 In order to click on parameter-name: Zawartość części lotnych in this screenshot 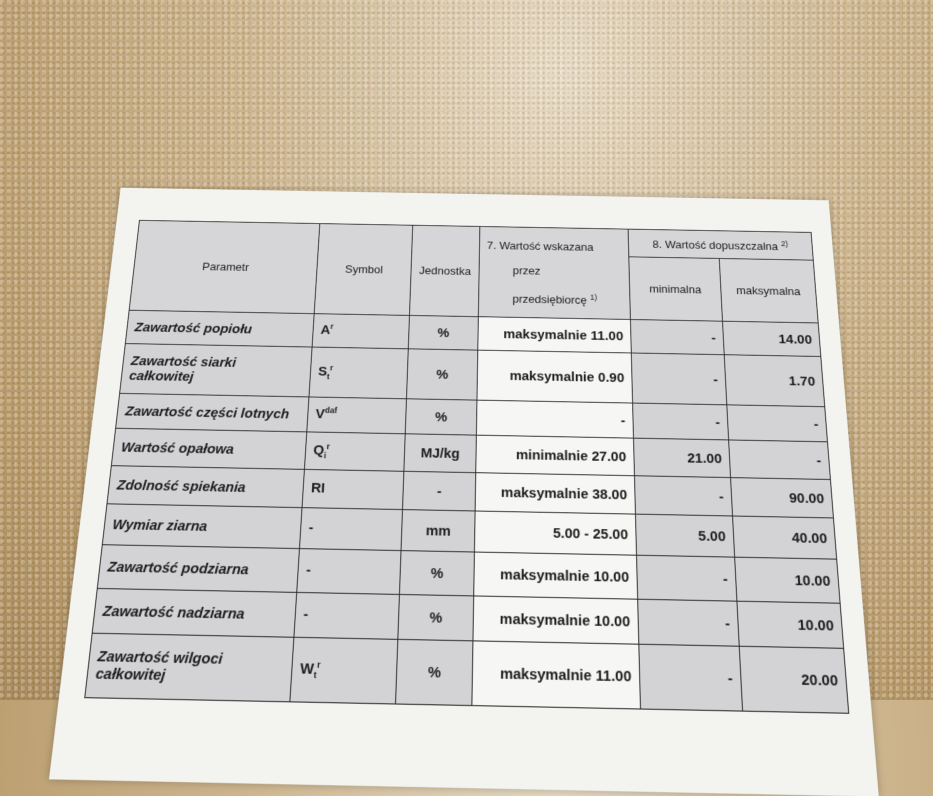, I will do `click(212, 413)`.